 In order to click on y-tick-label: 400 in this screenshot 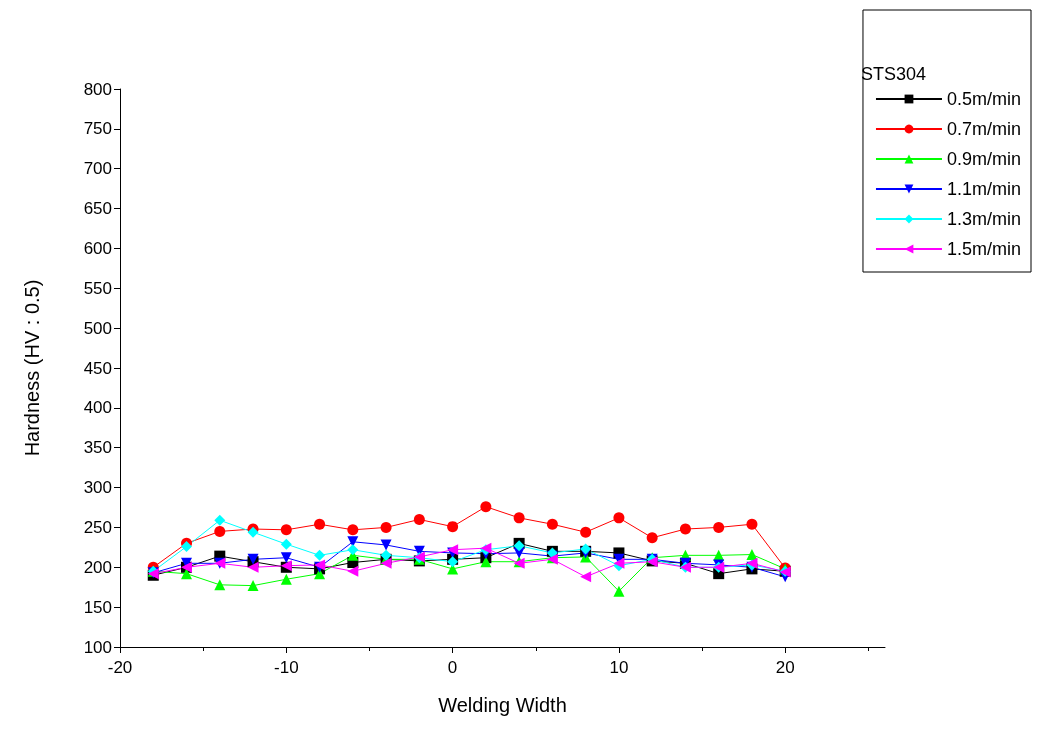, I will do `click(97, 408)`.